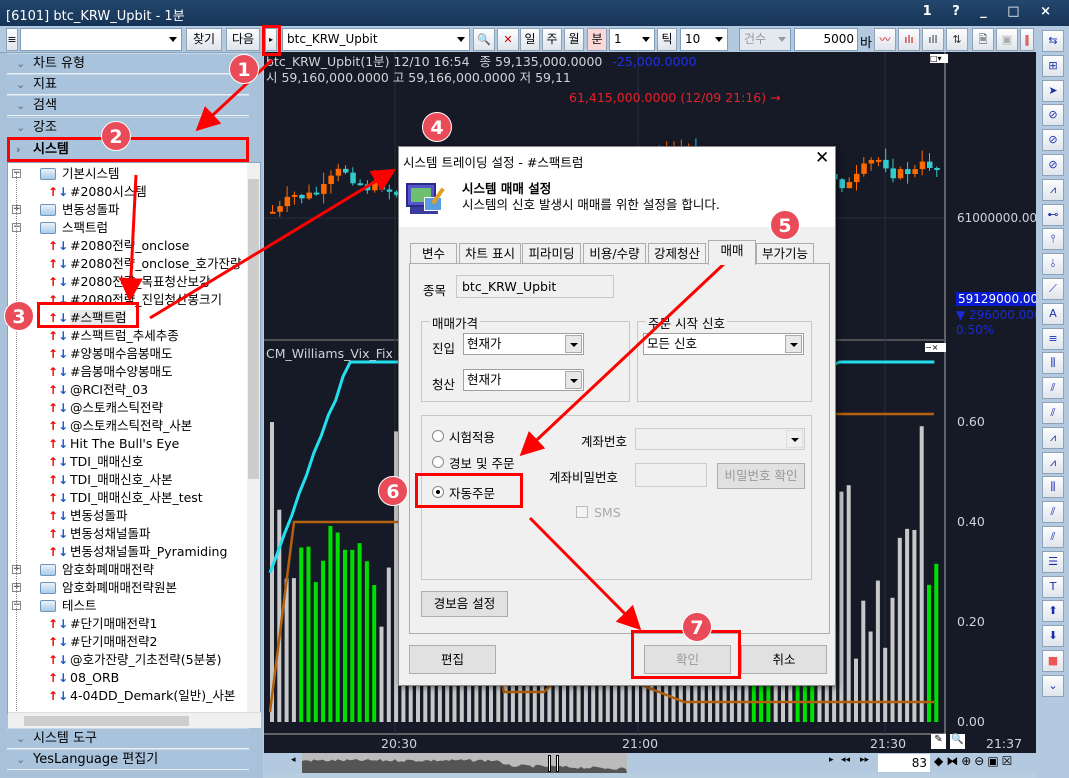 This screenshot has width=1069, height=778. What do you see at coordinates (1007, 39) in the screenshot?
I see `print-icon: ▣` at bounding box center [1007, 39].